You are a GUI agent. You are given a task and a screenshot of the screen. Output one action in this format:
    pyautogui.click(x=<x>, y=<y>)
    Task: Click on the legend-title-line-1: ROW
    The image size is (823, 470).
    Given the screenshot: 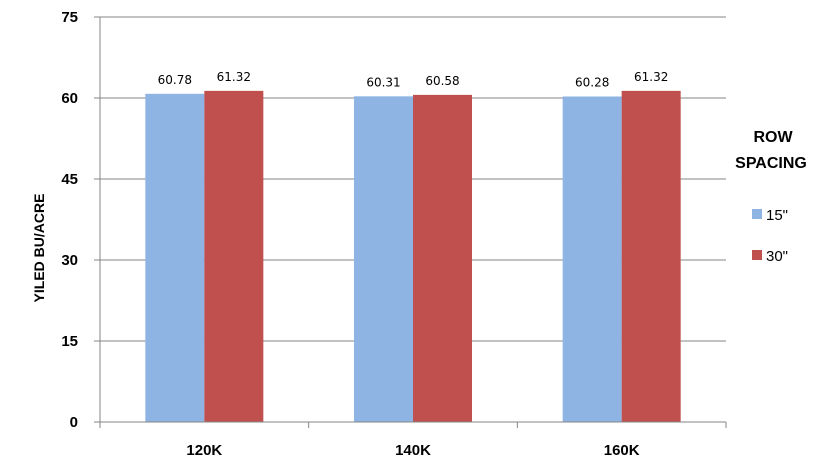 What is the action you would take?
    pyautogui.click(x=773, y=137)
    